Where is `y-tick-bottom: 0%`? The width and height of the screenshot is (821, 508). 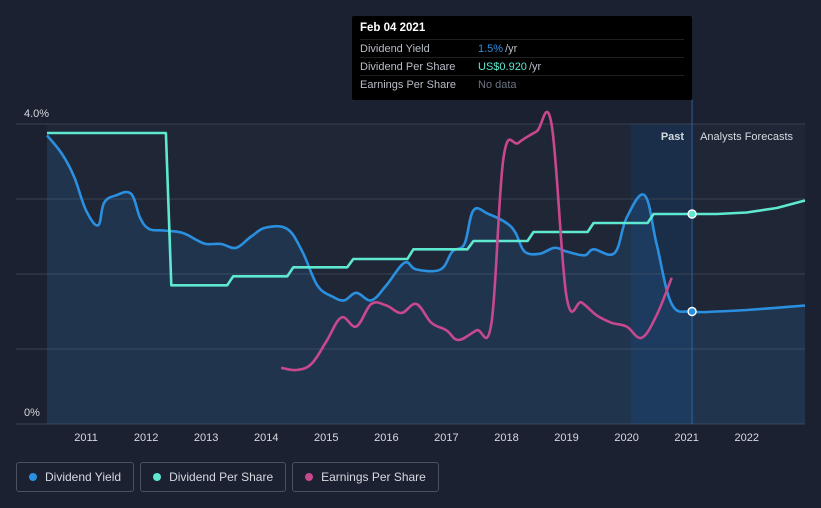 y-tick-bottom: 0% is located at coordinates (32, 413).